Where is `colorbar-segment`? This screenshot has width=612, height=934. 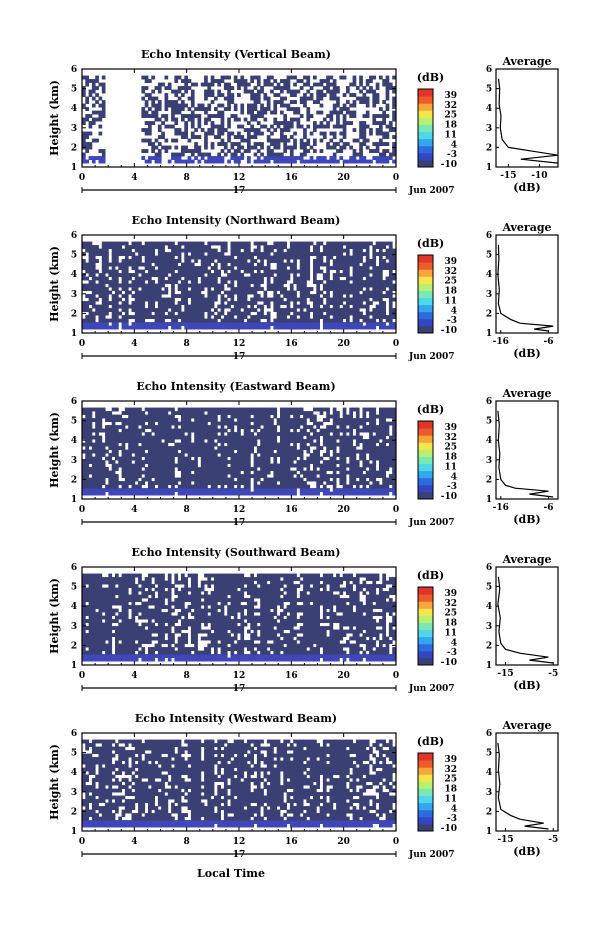
colorbar-segment is located at coordinates (425, 266).